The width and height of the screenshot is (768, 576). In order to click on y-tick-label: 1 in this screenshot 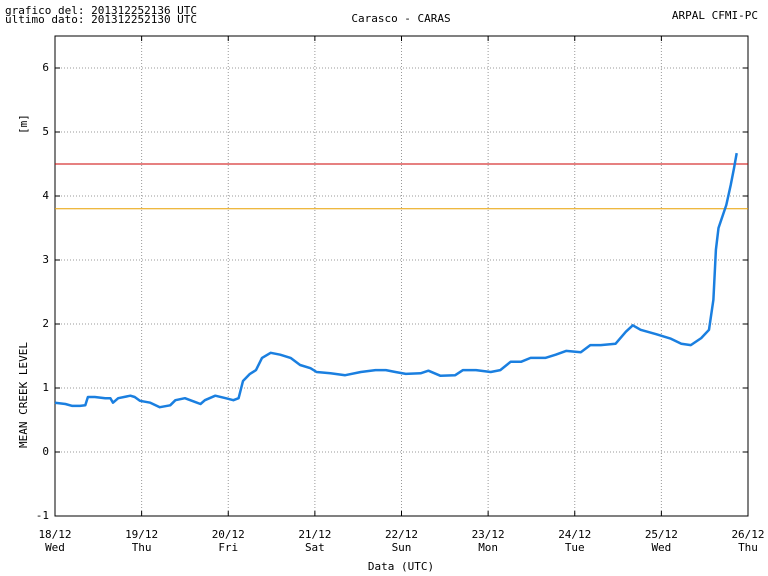, I will do `click(45, 387)`.